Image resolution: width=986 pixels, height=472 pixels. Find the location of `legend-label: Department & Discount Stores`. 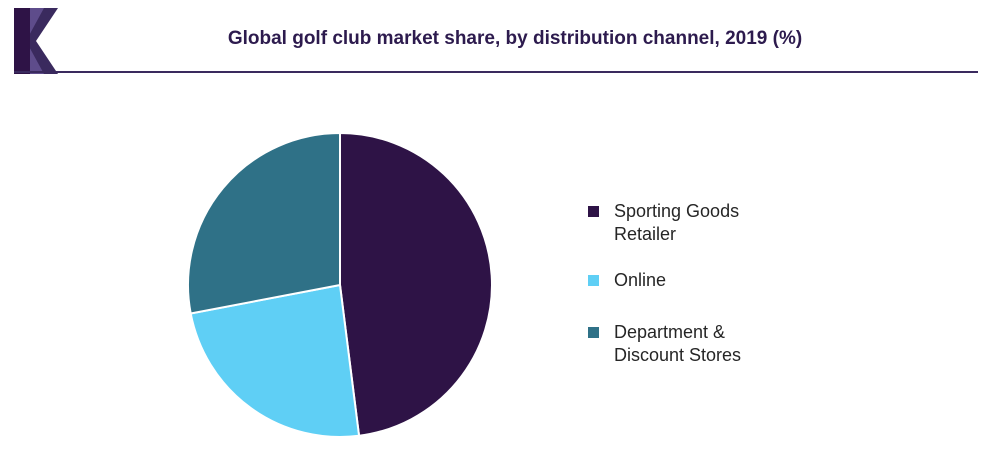

legend-label: Department & Discount Stores is located at coordinates (678, 343).